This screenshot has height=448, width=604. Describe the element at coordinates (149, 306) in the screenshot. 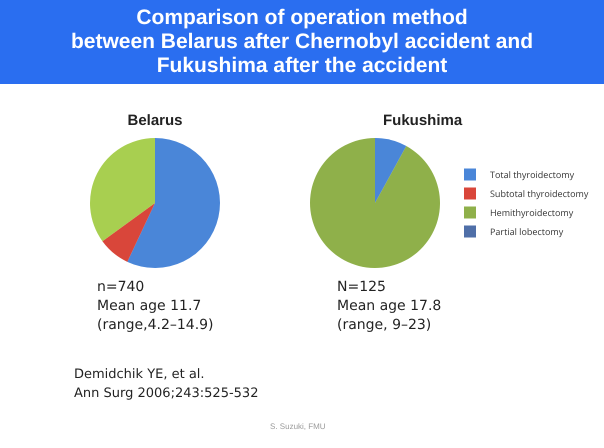

I see `text: Mean age 11.7` at that location.